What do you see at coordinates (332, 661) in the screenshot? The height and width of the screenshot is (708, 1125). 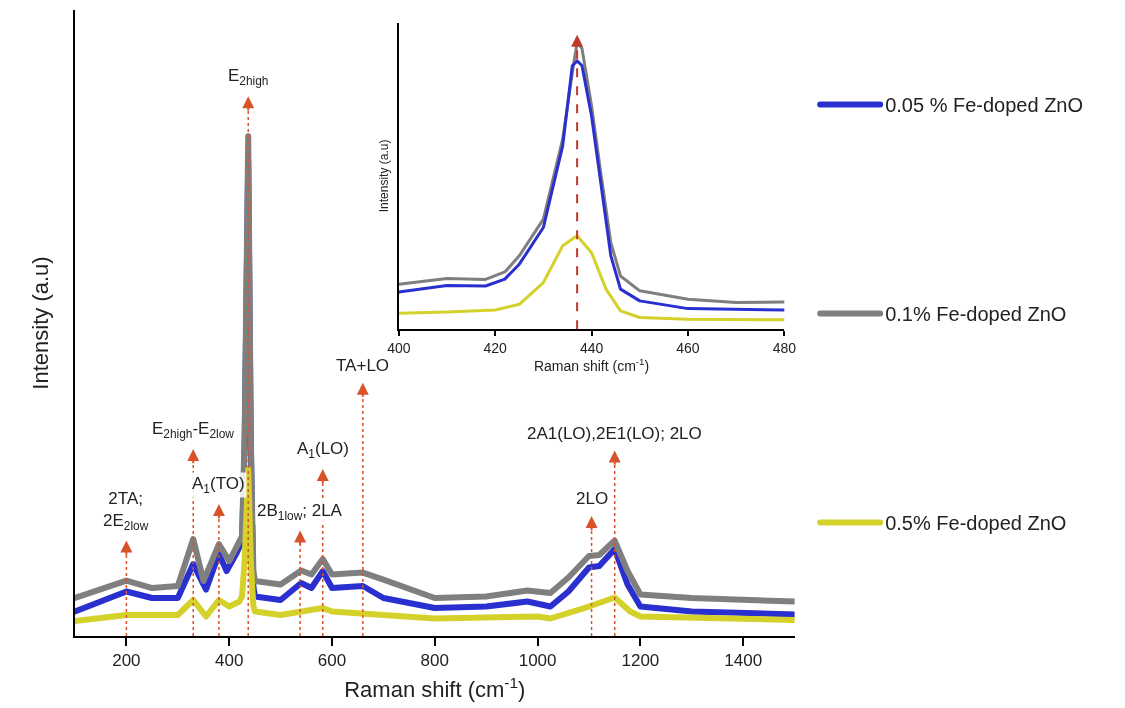 I see `x-tick-label: 600` at bounding box center [332, 661].